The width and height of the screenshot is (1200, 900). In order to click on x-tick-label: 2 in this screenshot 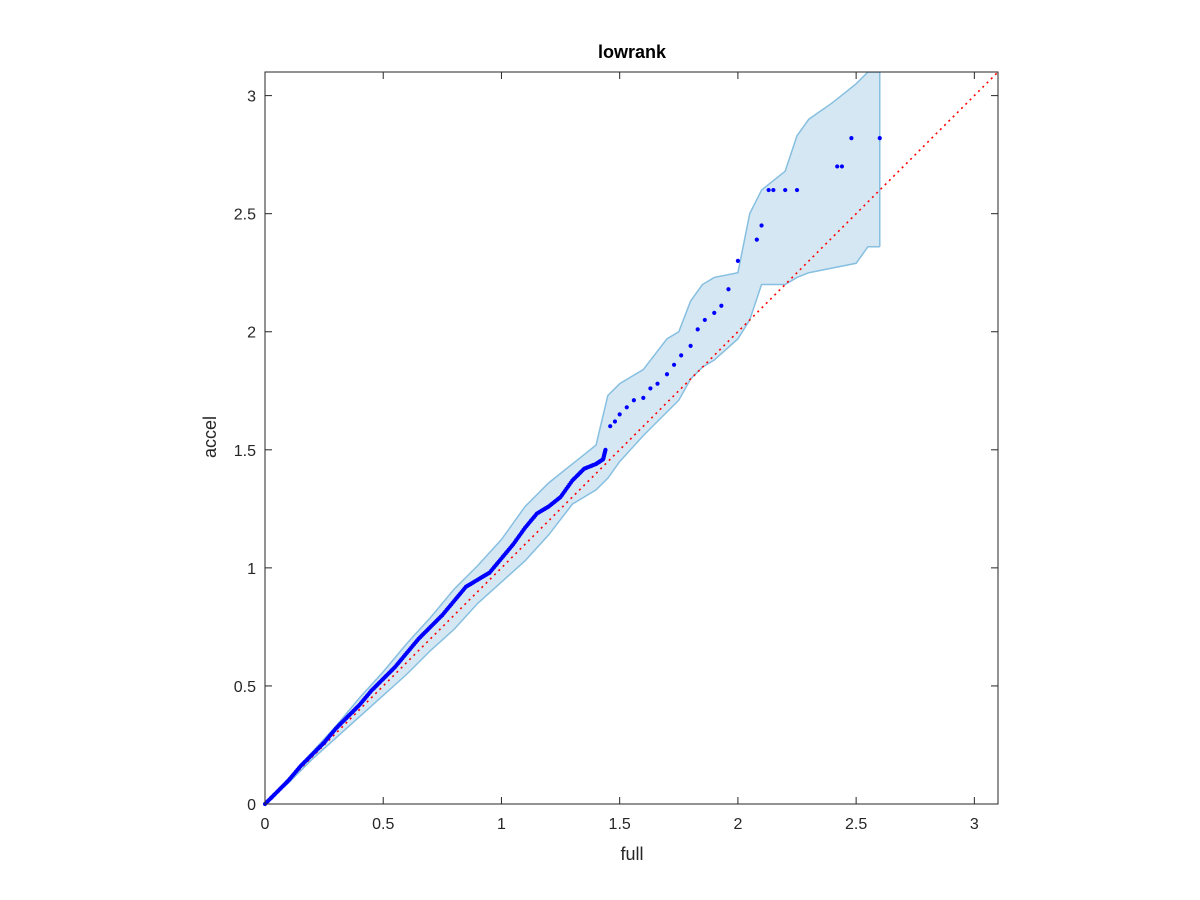, I will do `click(737, 824)`.